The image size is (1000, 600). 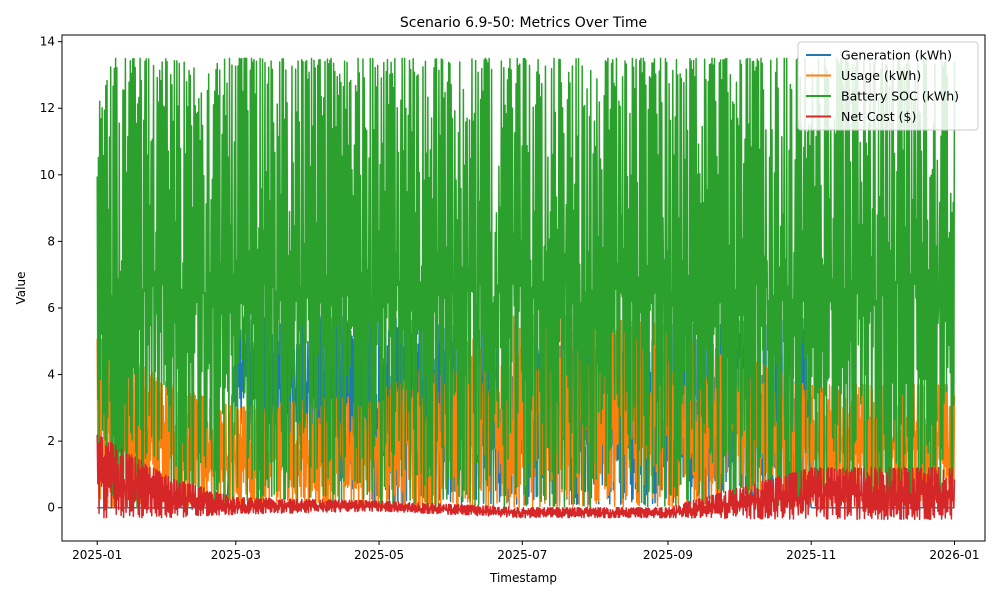 I want to click on y-tick-label: 12, so click(x=47, y=108).